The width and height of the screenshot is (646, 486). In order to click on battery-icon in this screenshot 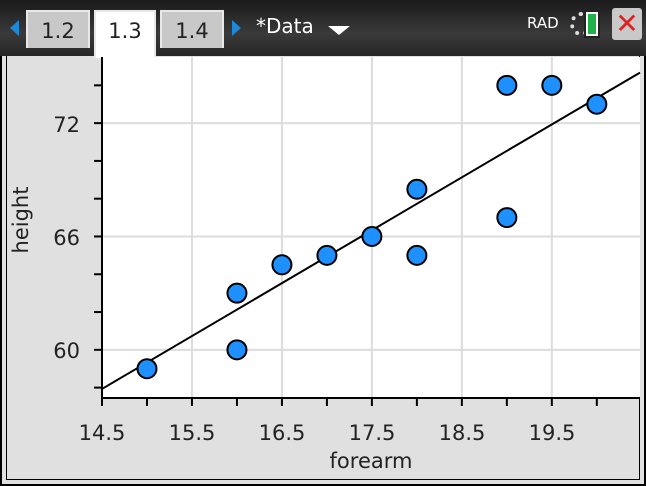, I will do `click(592, 24)`.